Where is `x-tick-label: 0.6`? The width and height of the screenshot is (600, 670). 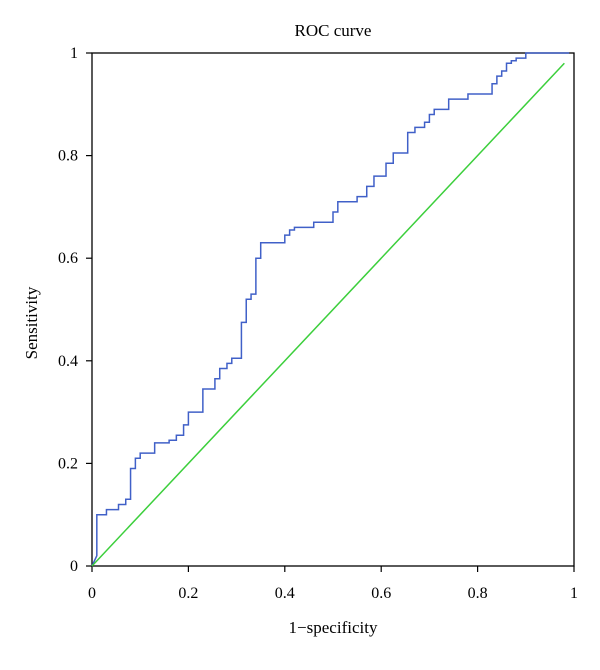 x-tick-label: 0.6 is located at coordinates (381, 593).